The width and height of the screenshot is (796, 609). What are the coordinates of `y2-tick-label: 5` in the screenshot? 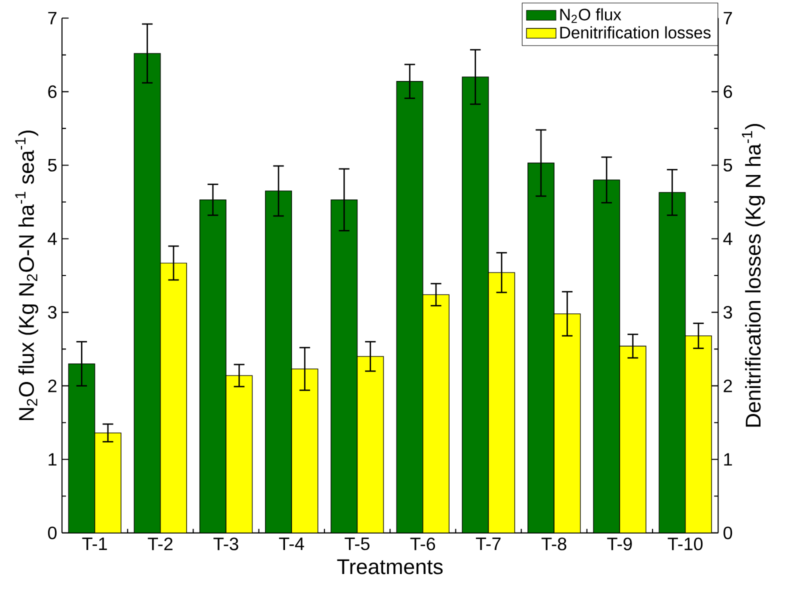 It's located at (728, 165).